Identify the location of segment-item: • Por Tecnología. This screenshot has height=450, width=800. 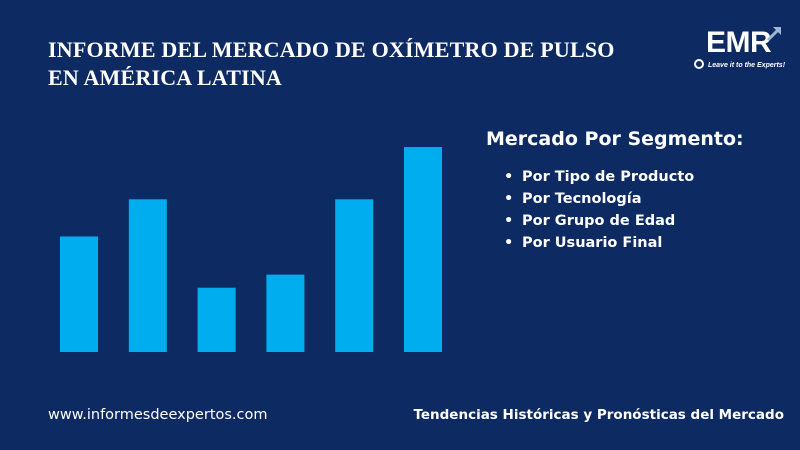
(597, 199).